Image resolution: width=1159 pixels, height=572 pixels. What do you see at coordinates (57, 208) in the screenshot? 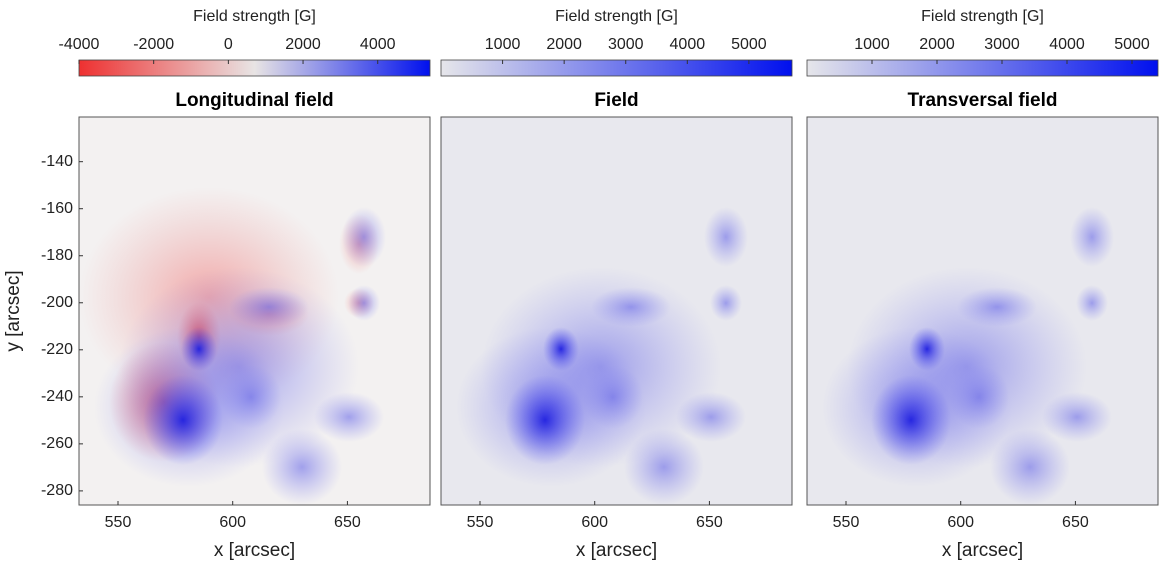
I see `y-tick-label: -160` at bounding box center [57, 208].